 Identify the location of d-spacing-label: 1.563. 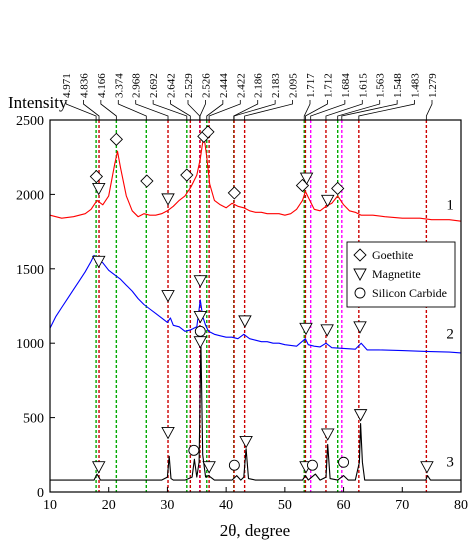
(381, 85).